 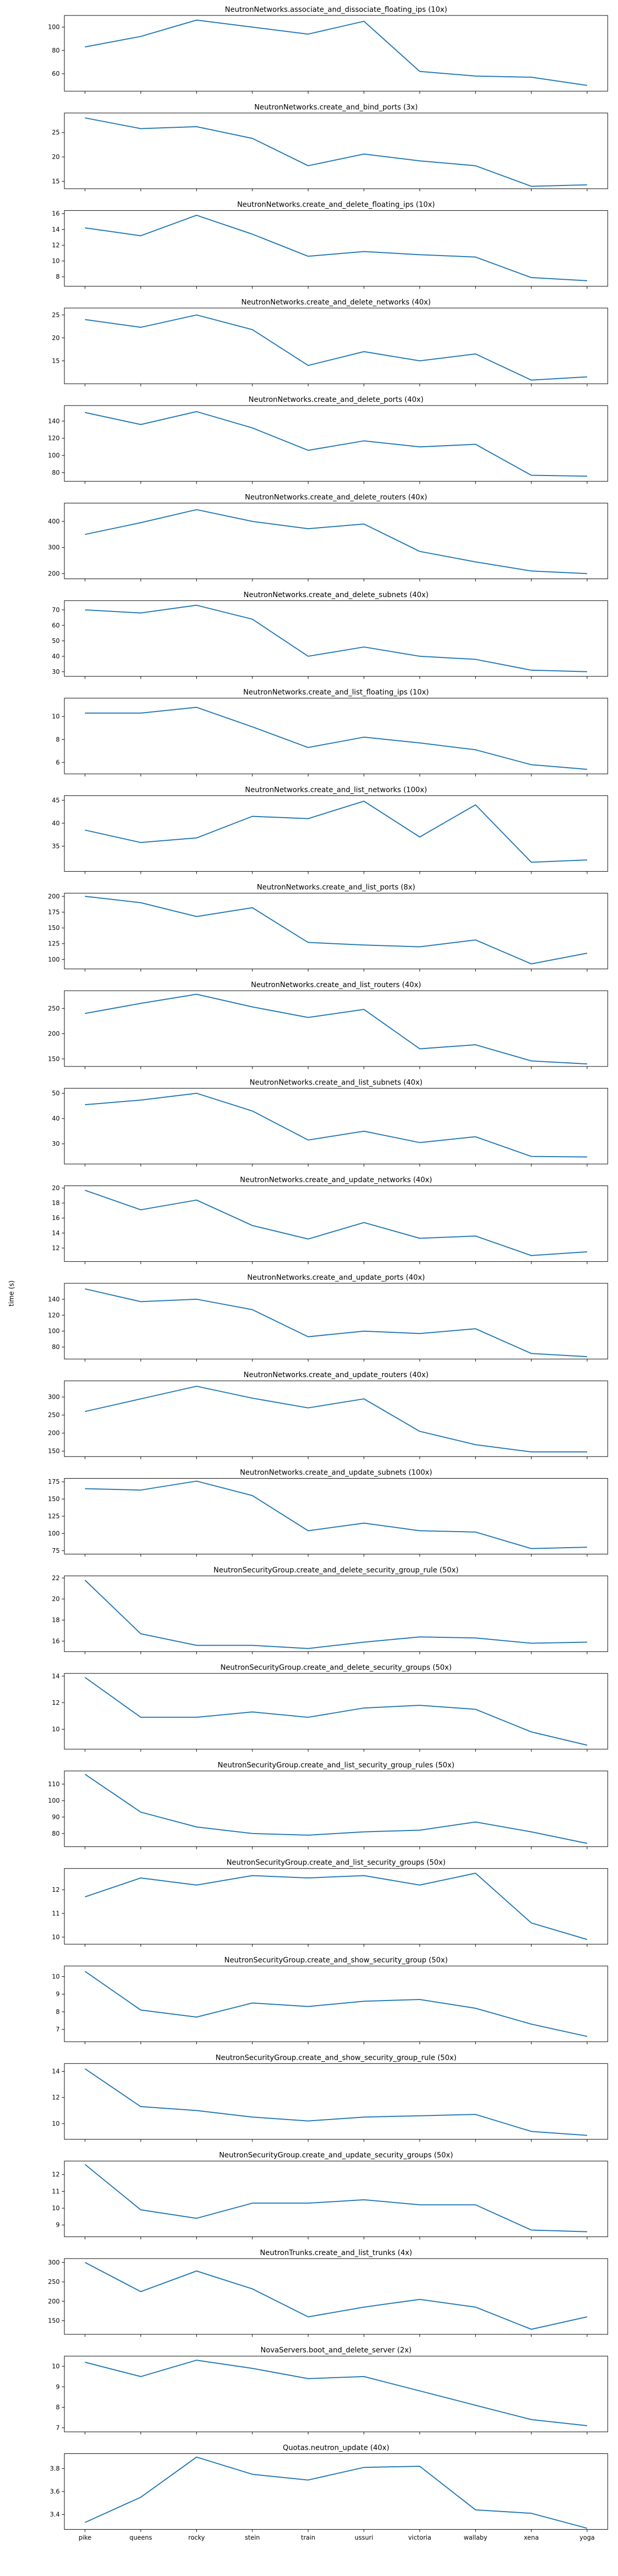 I want to click on y-tick-label: 7, so click(x=58, y=2029).